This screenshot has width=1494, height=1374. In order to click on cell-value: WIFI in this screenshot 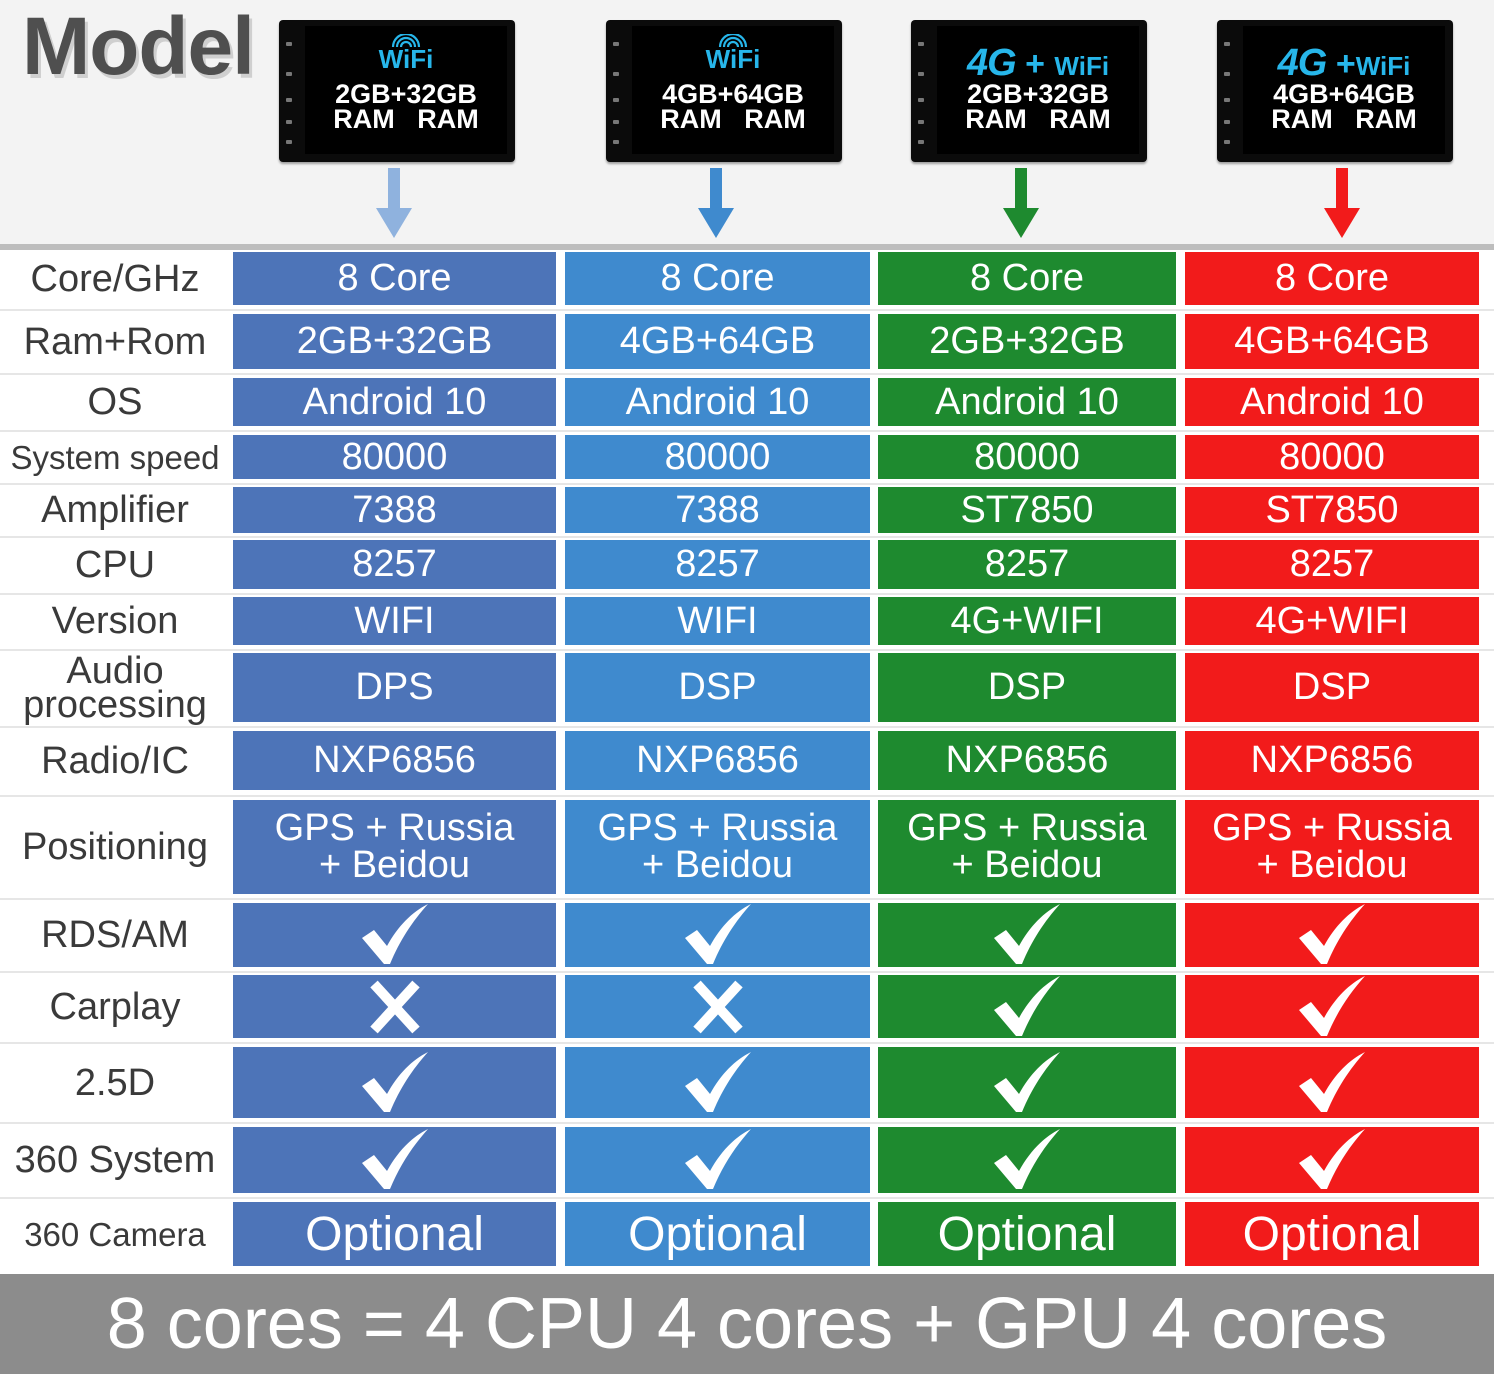, I will do `click(717, 620)`.